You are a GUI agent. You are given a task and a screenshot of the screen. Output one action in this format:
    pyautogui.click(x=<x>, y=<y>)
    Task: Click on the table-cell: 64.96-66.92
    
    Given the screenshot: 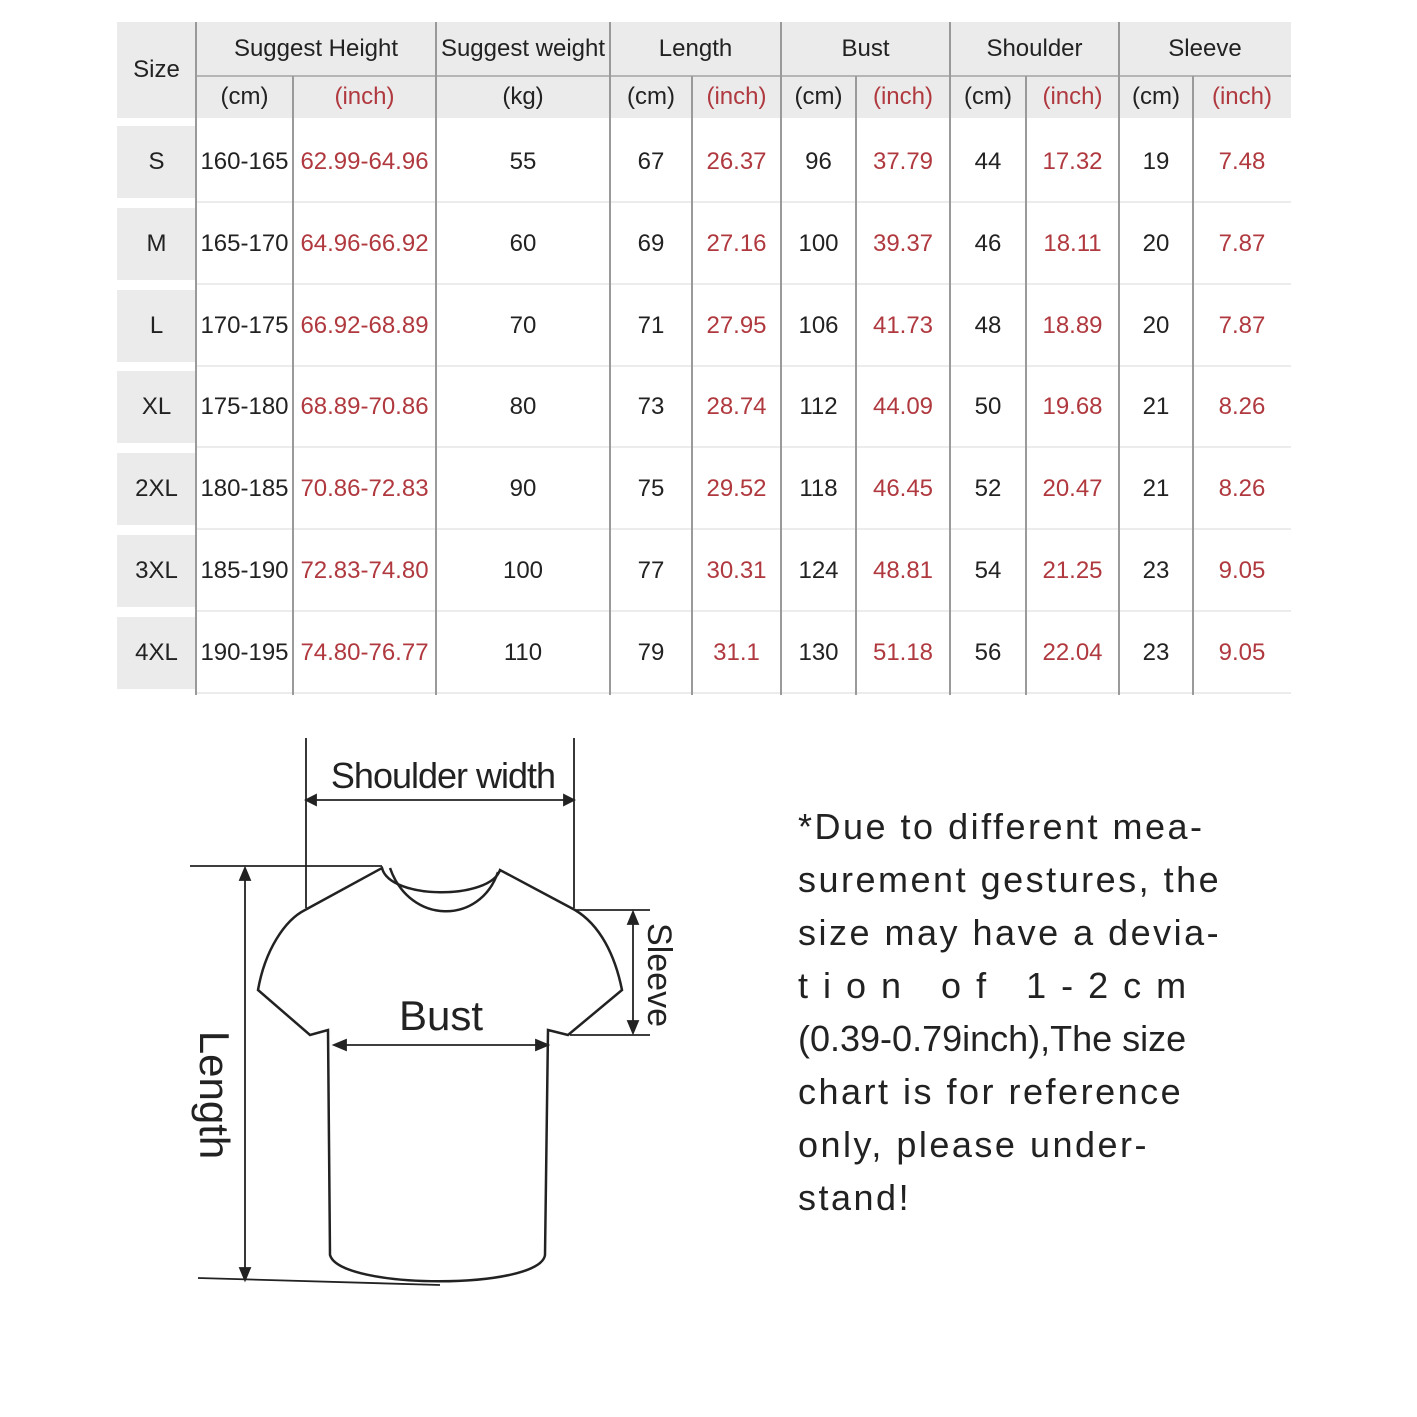 What is the action you would take?
    pyautogui.click(x=364, y=243)
    